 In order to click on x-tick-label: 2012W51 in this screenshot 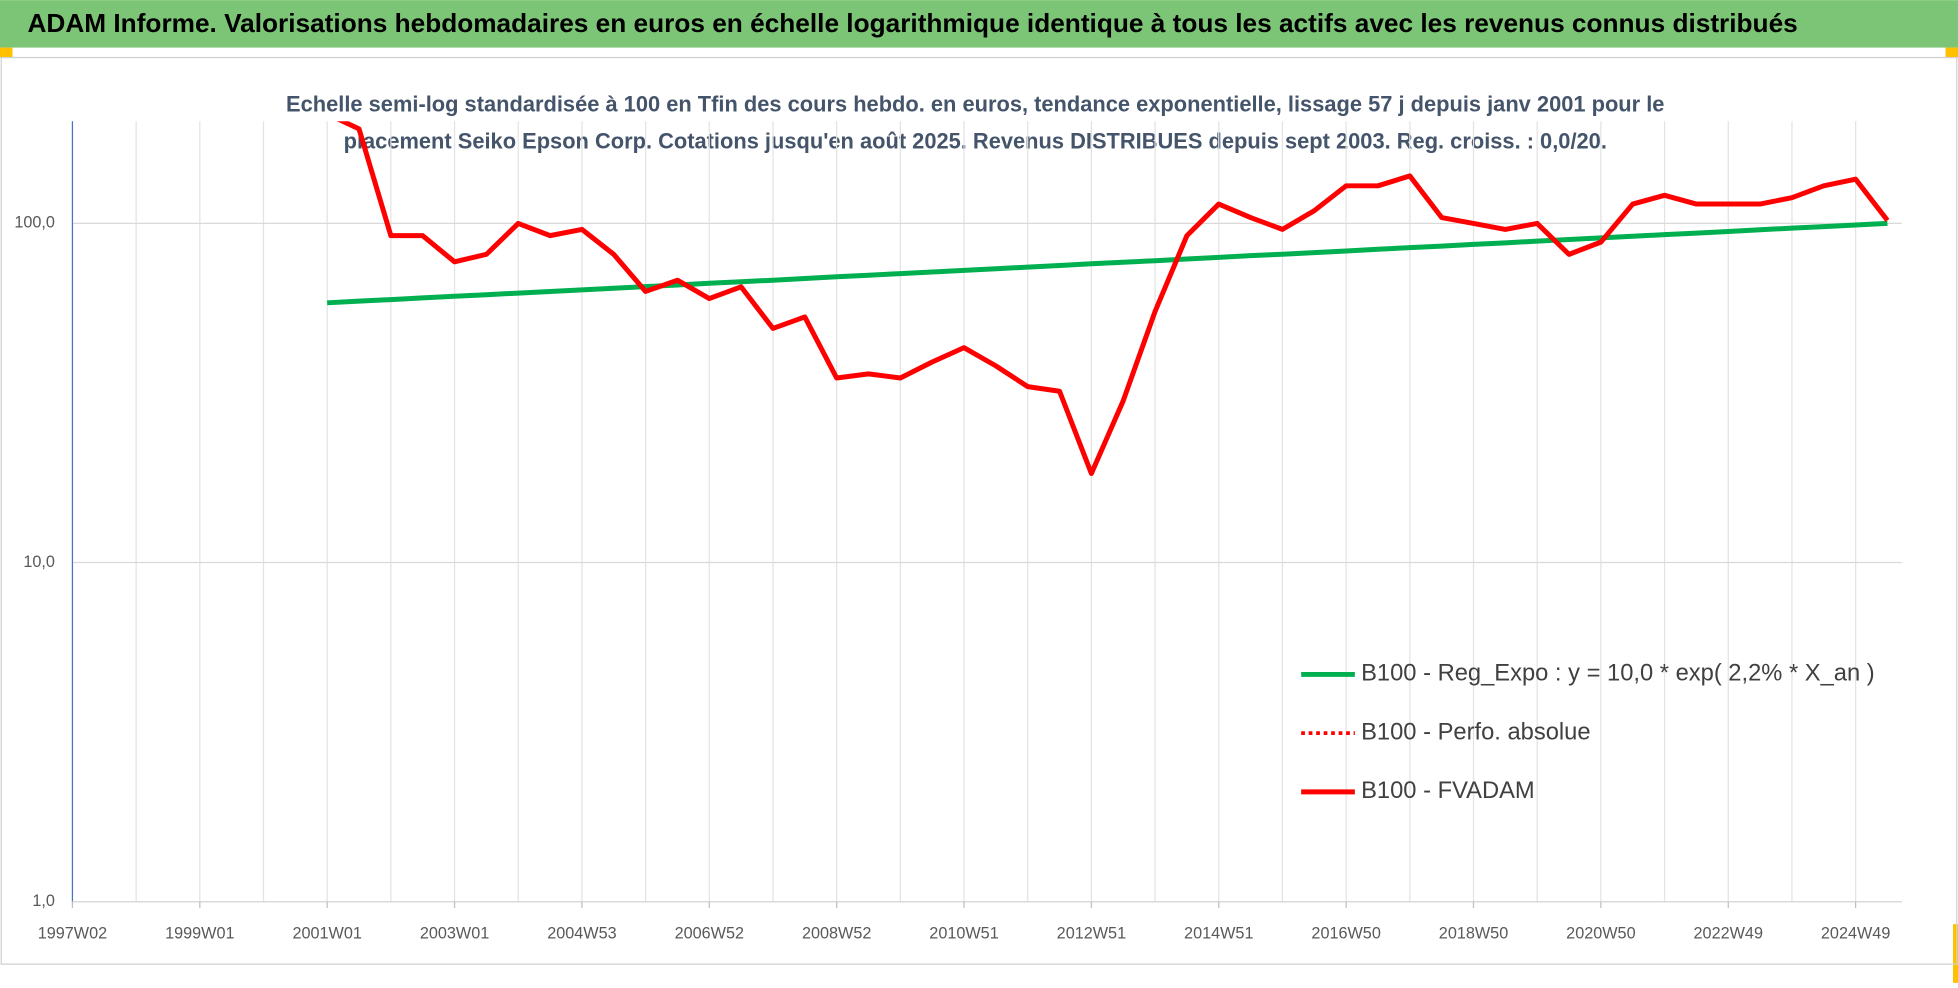, I will do `click(1091, 933)`.